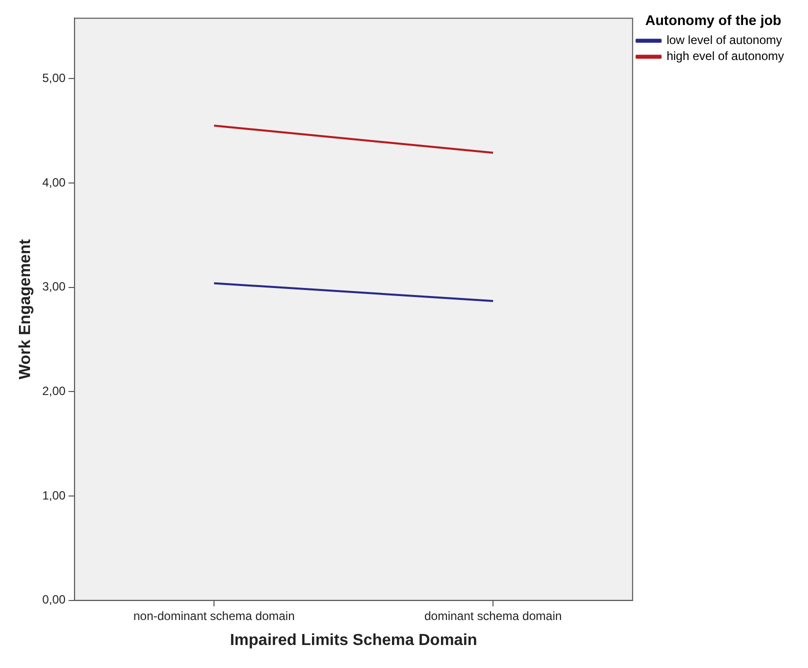  Describe the element at coordinates (214, 615) in the screenshot. I see `x-tick-label: non-dominant schema domain` at that location.